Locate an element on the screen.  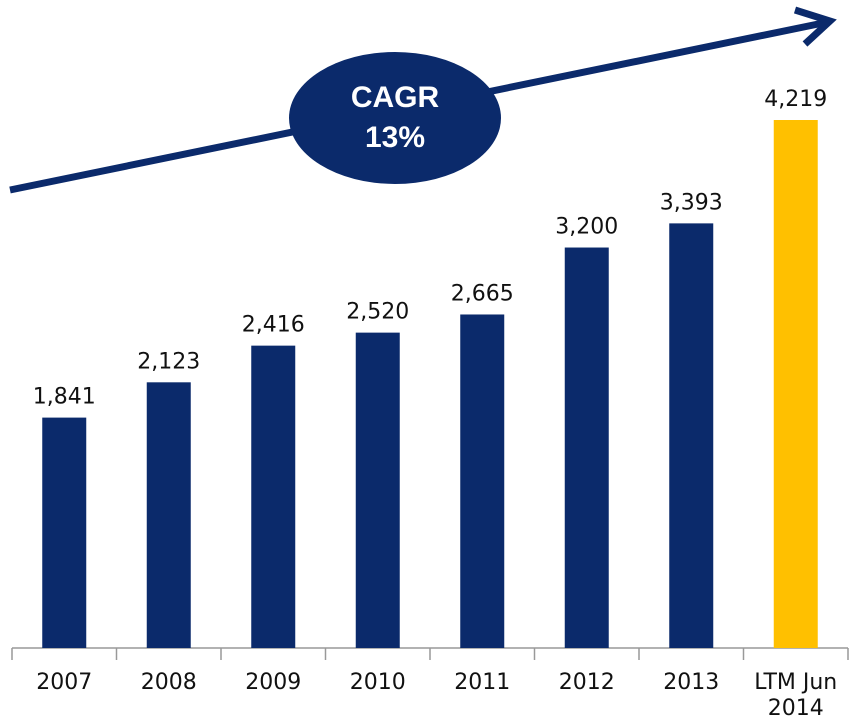
value-label: 1,841 is located at coordinates (64, 397).